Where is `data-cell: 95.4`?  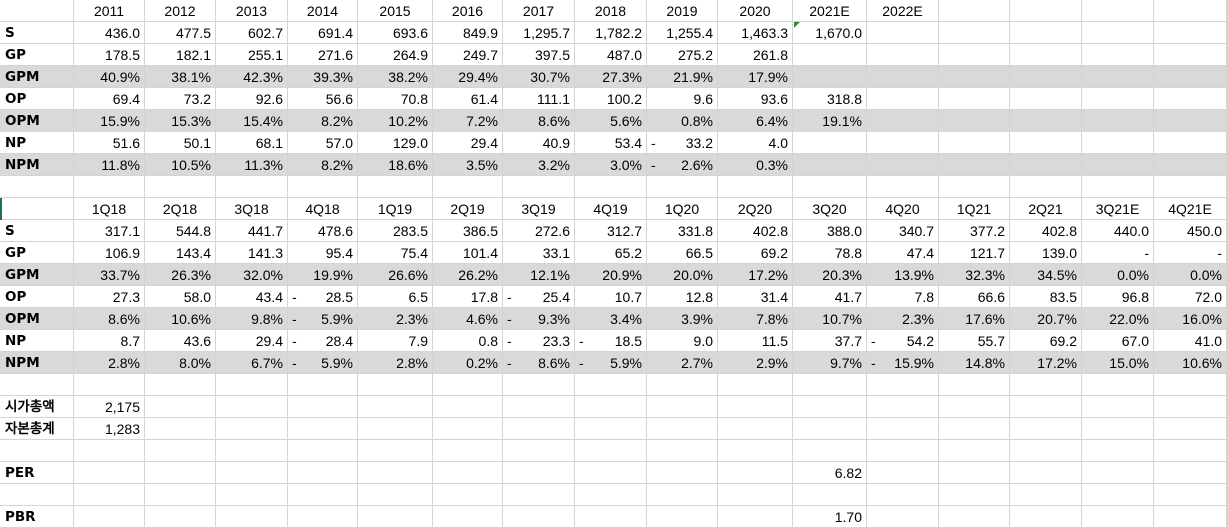
data-cell: 95.4 is located at coordinates (323, 253).